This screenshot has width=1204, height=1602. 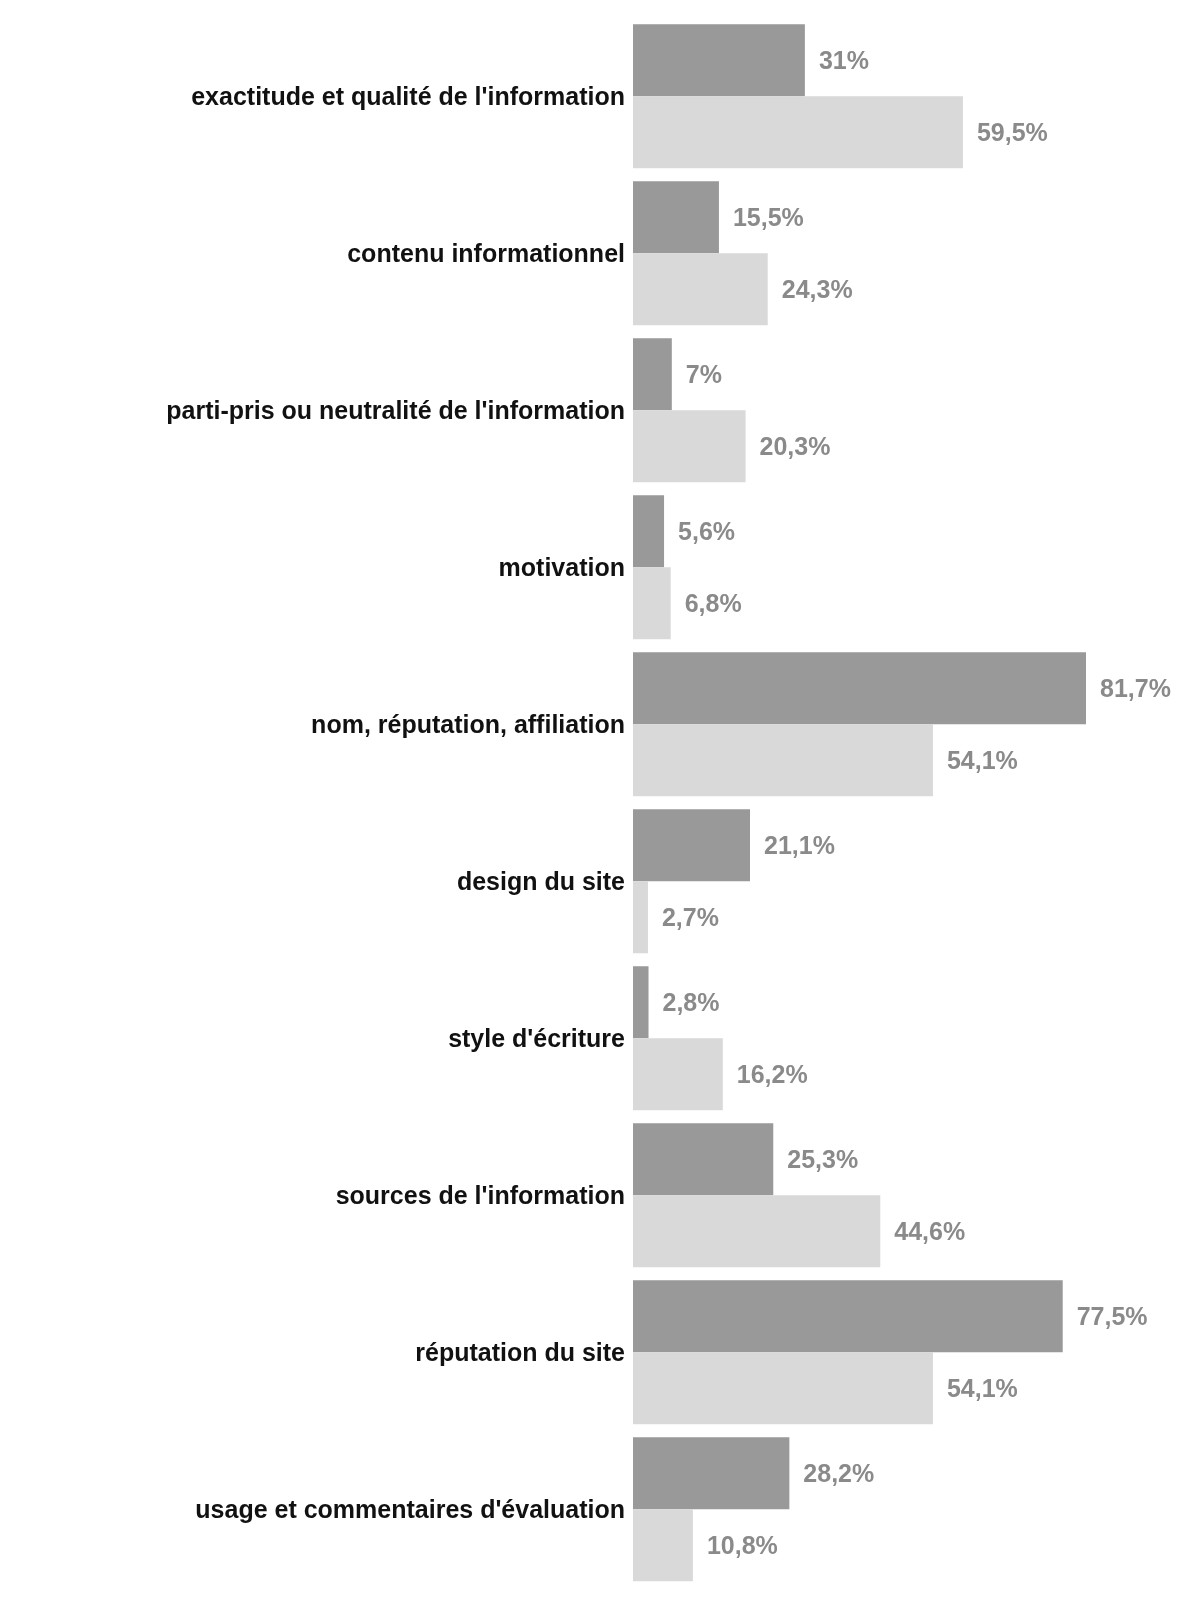 I want to click on data-label: 7%, so click(x=703, y=374).